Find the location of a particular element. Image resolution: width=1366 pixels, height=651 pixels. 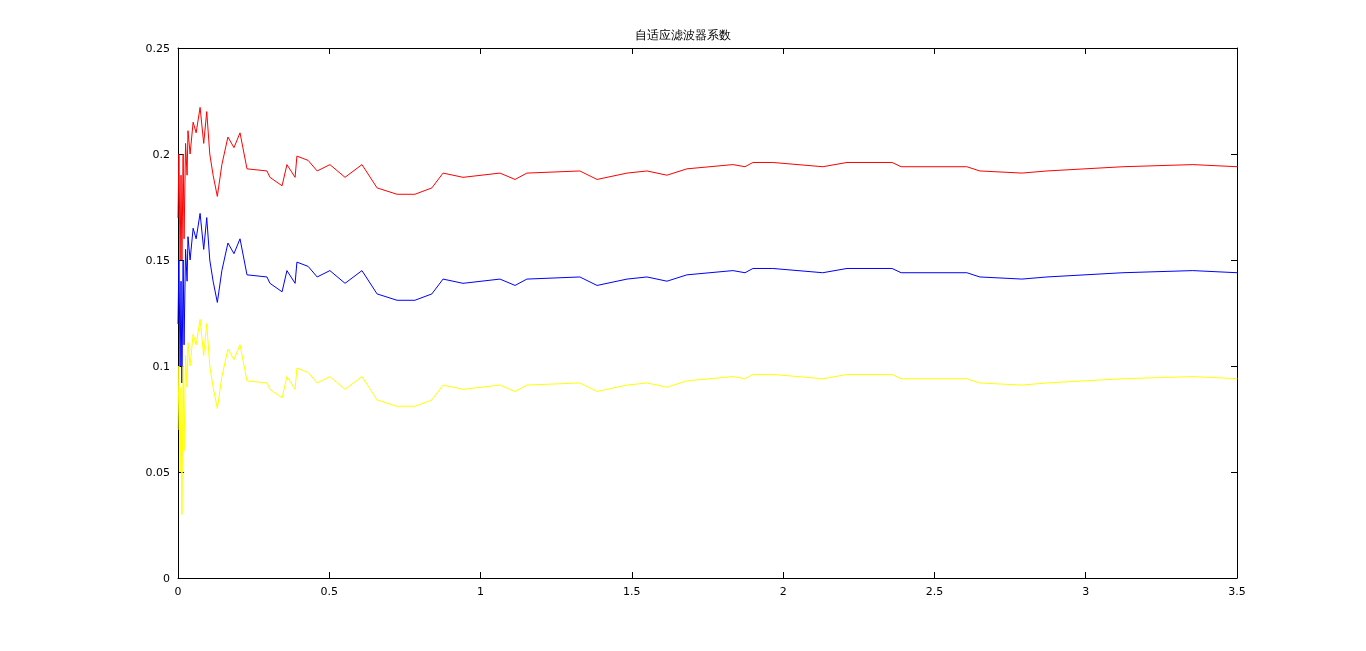

x-tick-label: 1 is located at coordinates (481, 591).